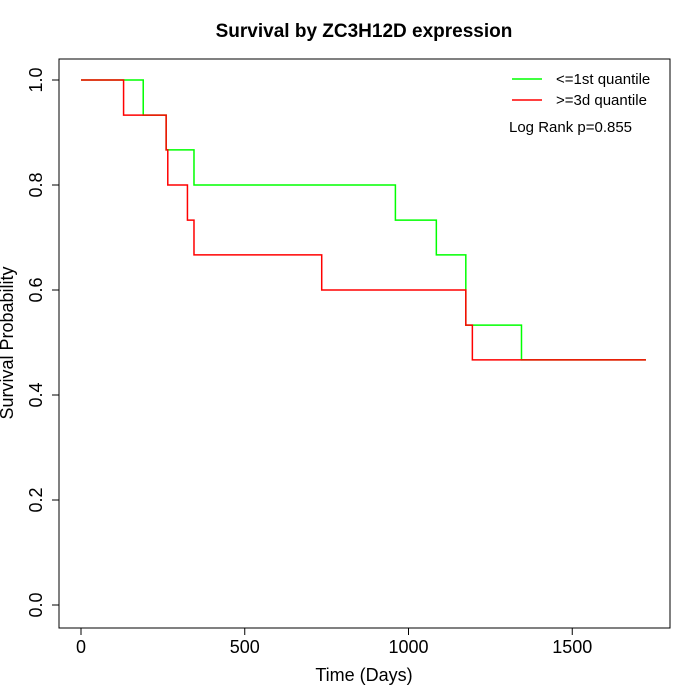 This screenshot has width=700, height=700. I want to click on legend-label-le-1st-quantile: <=1st quantile, so click(603, 79).